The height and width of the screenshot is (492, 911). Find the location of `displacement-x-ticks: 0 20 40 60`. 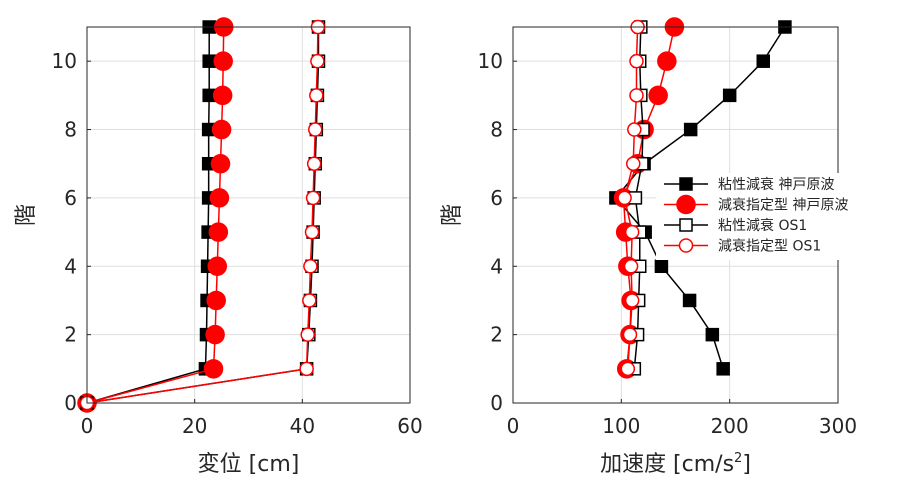

displacement-x-ticks: 0 20 40 60 is located at coordinates (252, 418).